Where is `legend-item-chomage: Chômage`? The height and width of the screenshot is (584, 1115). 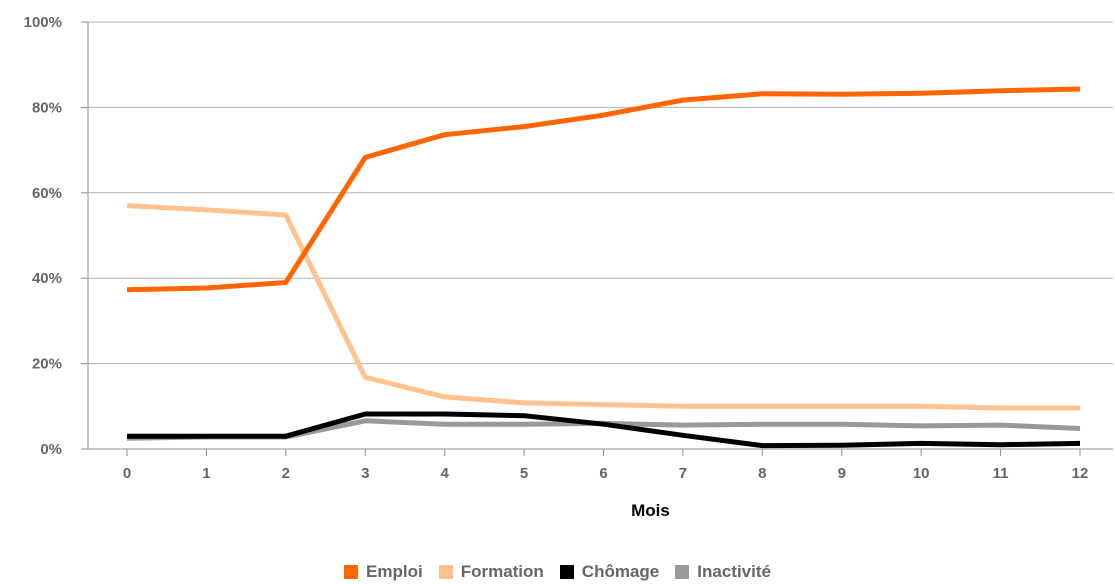 legend-item-chomage: Chômage is located at coordinates (609, 572).